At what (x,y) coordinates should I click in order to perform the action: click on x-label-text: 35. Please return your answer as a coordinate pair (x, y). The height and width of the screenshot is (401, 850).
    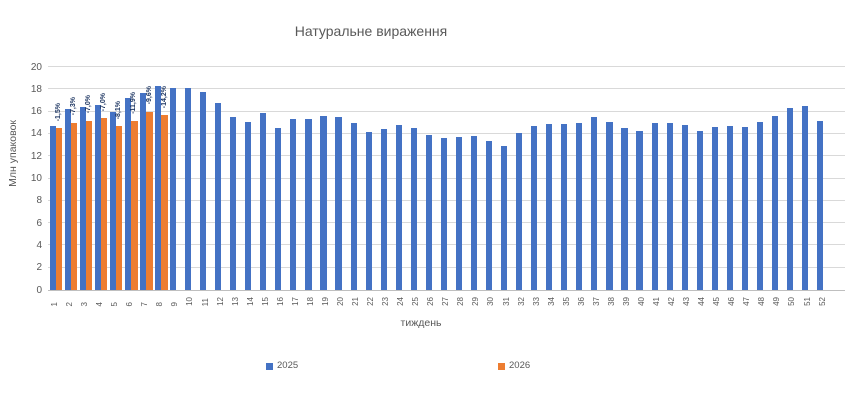
    Looking at the image, I should click on (566, 301).